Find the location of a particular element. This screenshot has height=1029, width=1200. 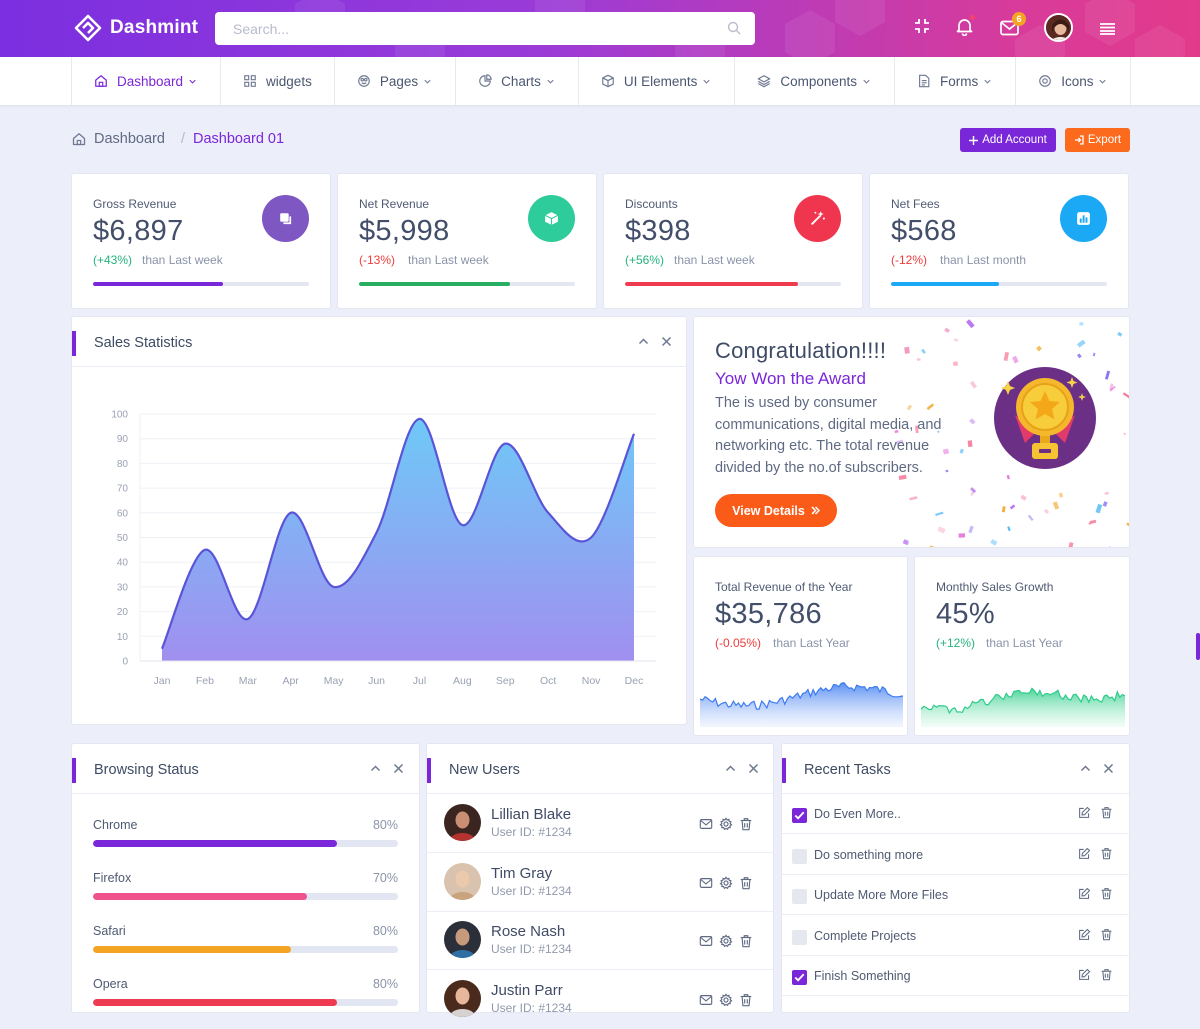

edit-icon is located at coordinates (1085, 853).